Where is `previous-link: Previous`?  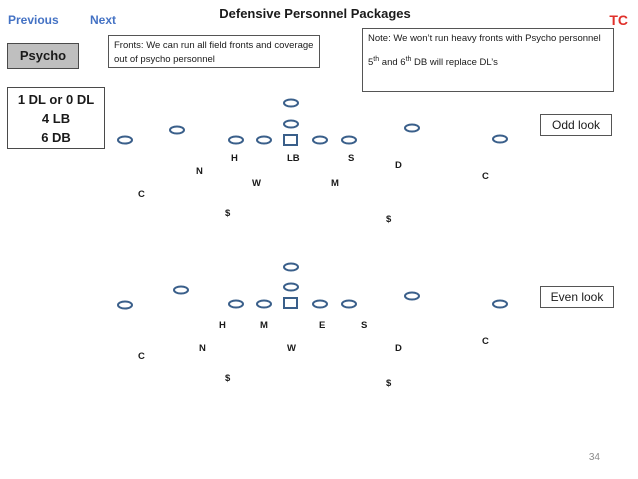
previous-link: Previous is located at coordinates (33, 20).